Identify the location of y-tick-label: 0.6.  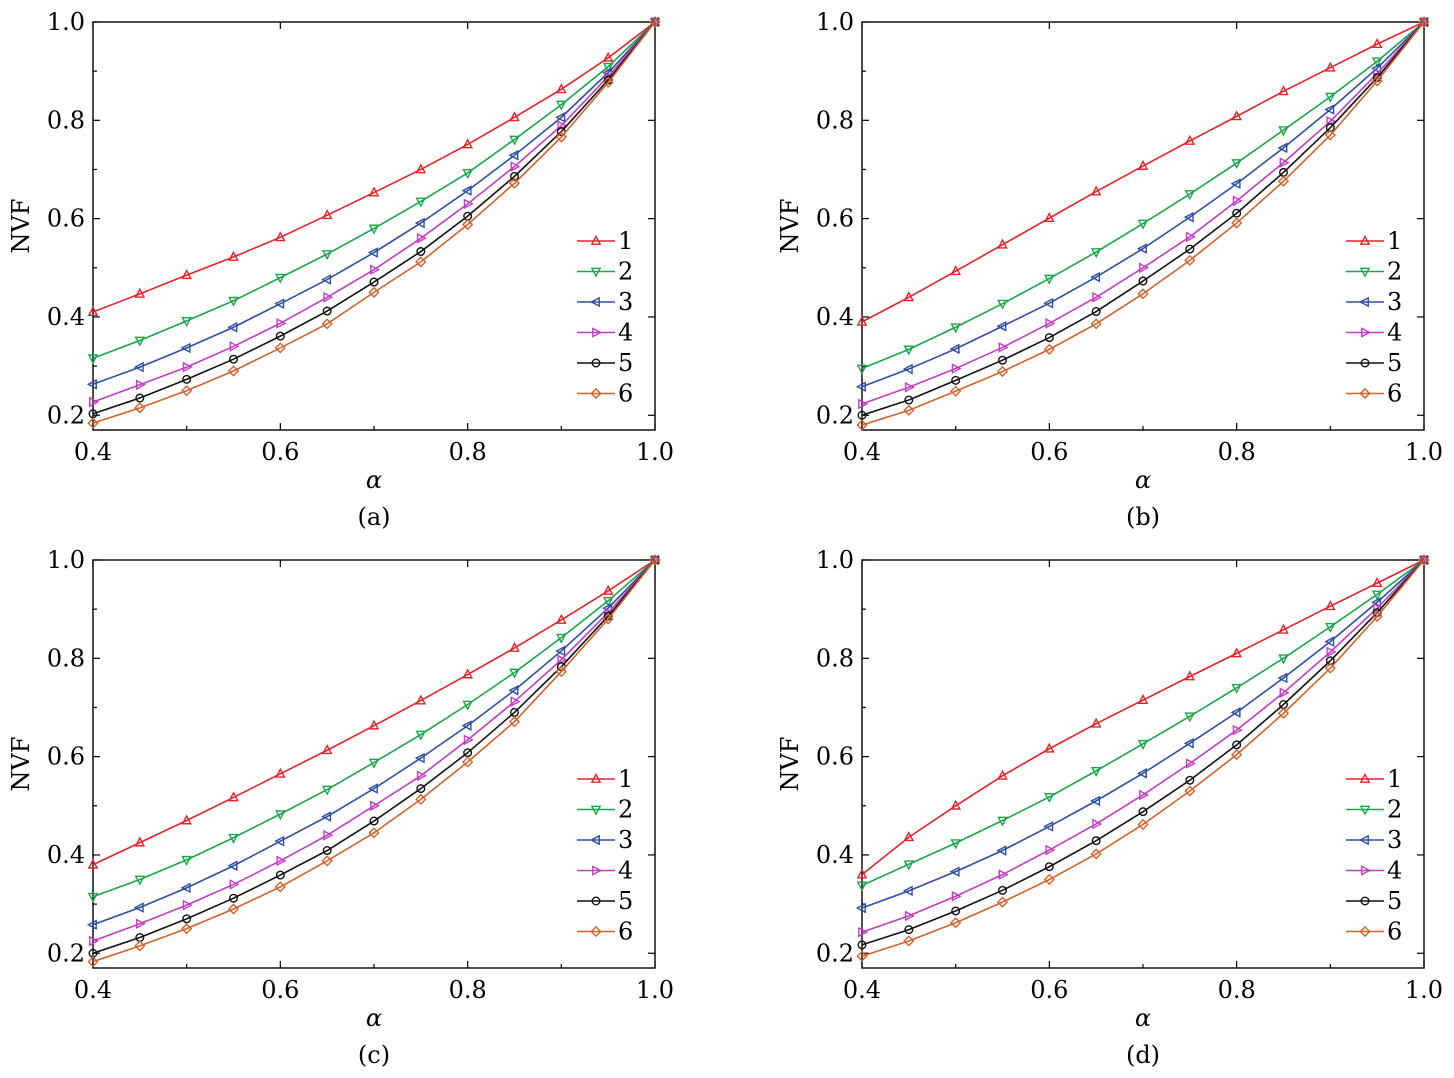
(835, 219).